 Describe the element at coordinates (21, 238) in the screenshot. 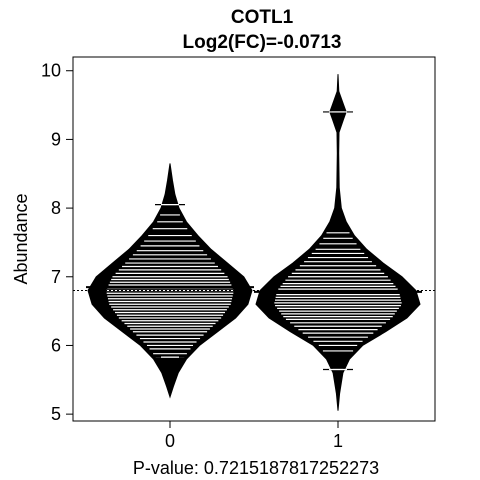

I see `y-axis-label: Abundance` at that location.